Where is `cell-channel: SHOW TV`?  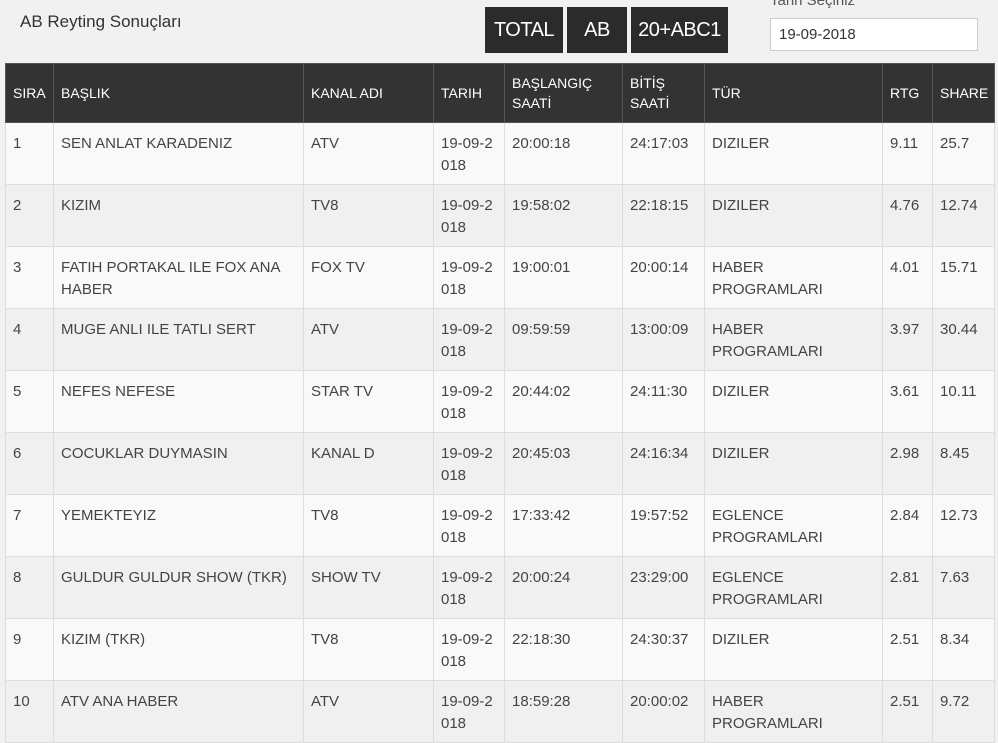
cell-channel: SHOW TV is located at coordinates (368, 587).